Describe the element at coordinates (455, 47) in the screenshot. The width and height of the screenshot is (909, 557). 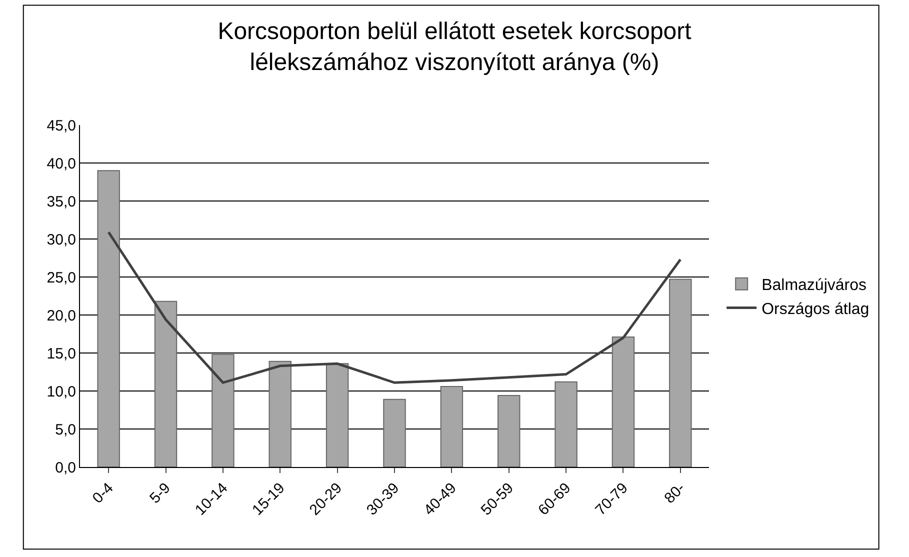
I see `chart-title: Korcsoporton belül ellátott esetek korcsoport lélekszámához viszonyított aránya (%)` at that location.